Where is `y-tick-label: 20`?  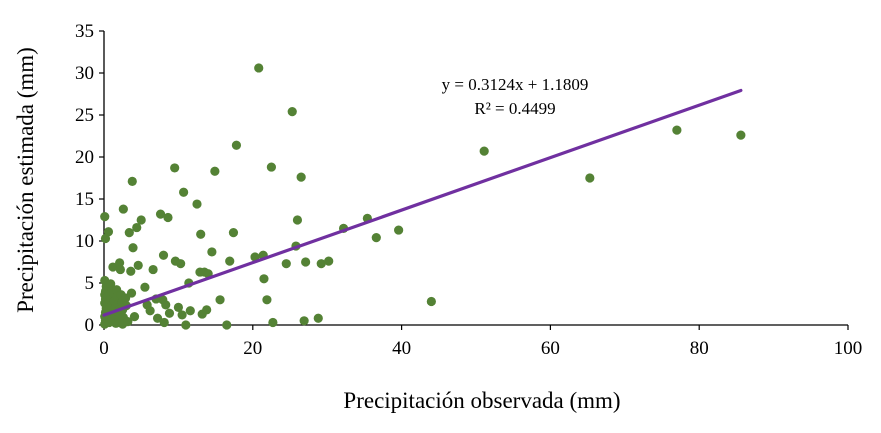 y-tick-label: 20 is located at coordinates (84, 157).